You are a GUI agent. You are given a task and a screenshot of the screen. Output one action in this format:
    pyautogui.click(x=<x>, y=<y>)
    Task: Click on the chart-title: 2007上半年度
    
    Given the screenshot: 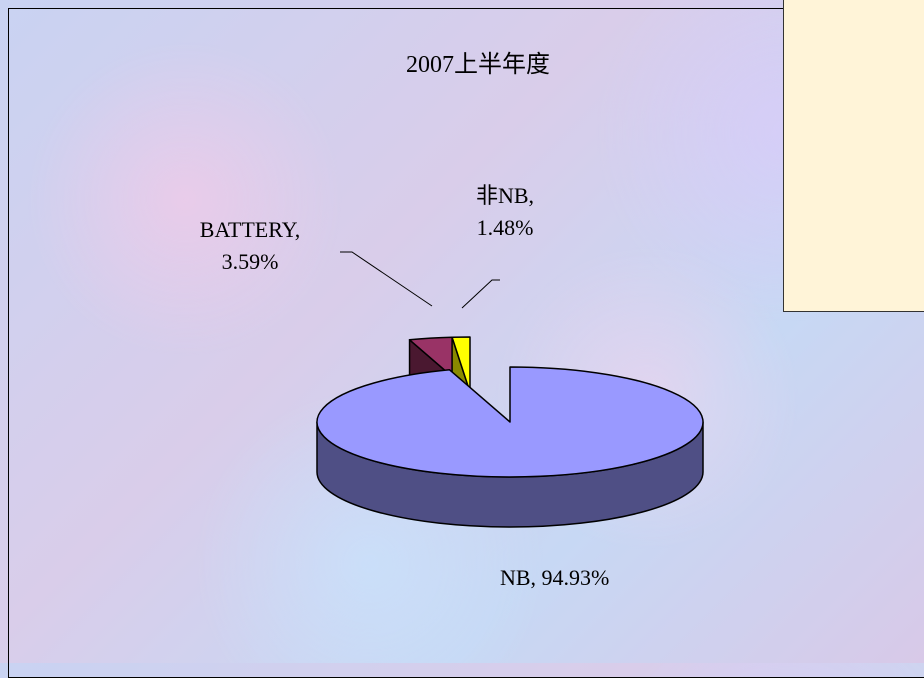 What is the action you would take?
    pyautogui.click(x=478, y=64)
    